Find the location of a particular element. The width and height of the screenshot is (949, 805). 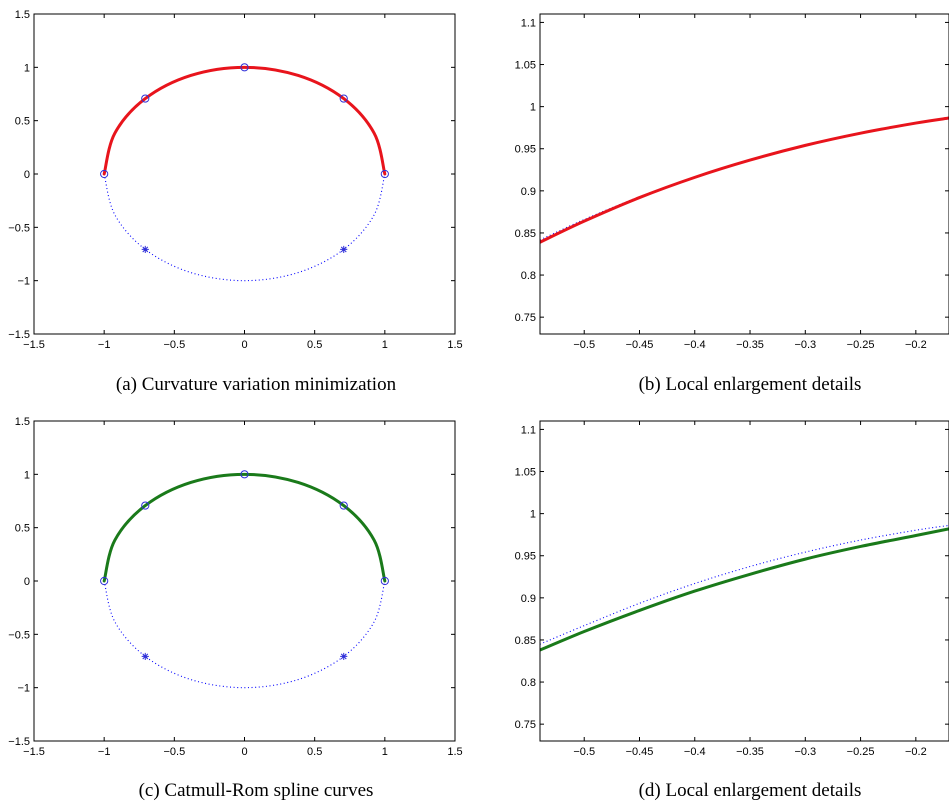

caption-d: (d) Local enlargement details is located at coordinates (750, 790).